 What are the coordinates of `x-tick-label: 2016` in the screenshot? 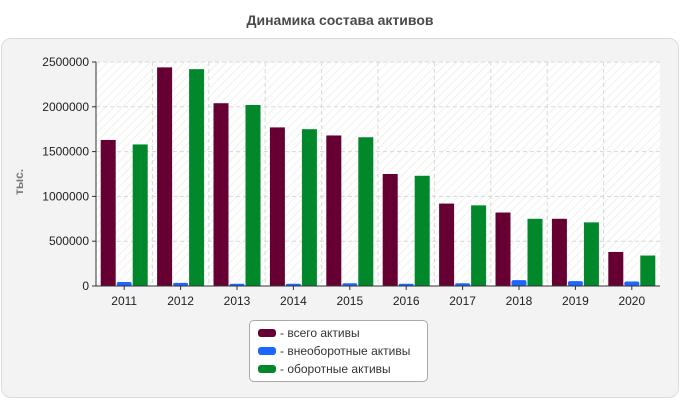 It's located at (406, 301).